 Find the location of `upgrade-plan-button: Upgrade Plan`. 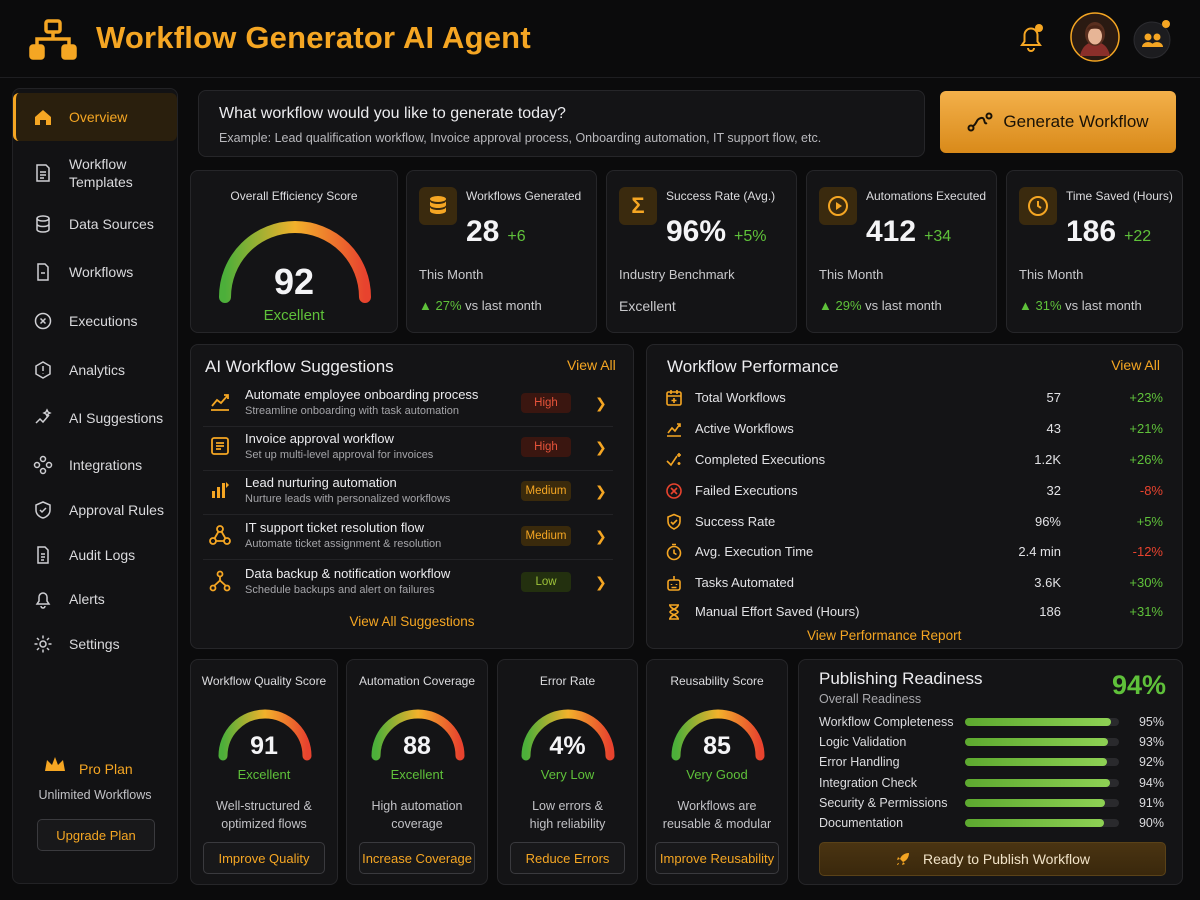

upgrade-plan-button: Upgrade Plan is located at coordinates (96, 835).